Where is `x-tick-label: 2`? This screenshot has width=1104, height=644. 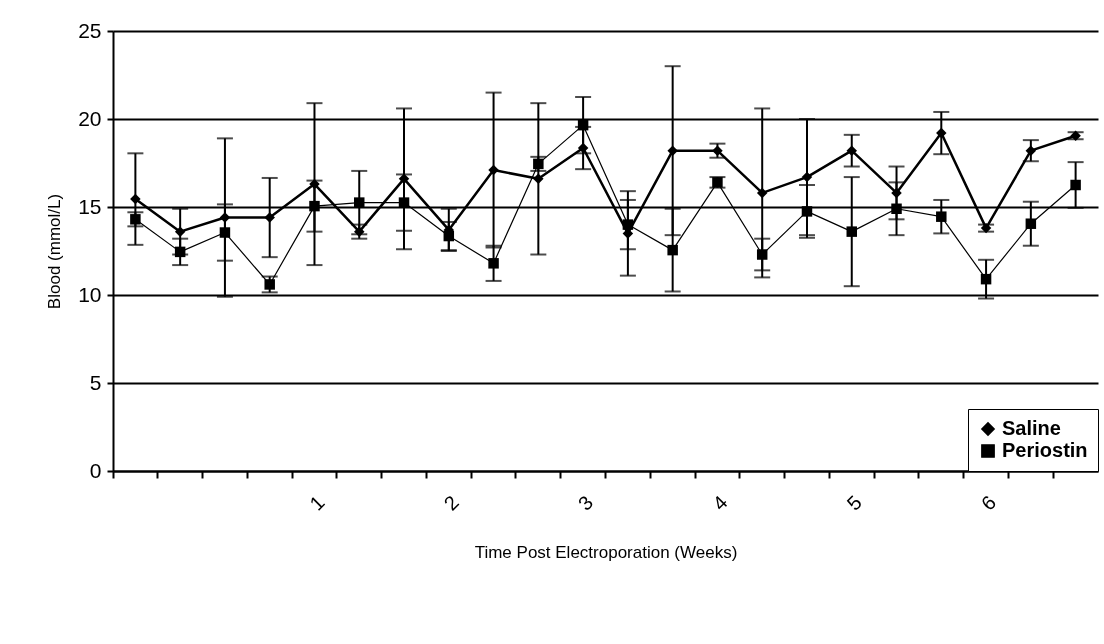
x-tick-label: 2 is located at coordinates (451, 503).